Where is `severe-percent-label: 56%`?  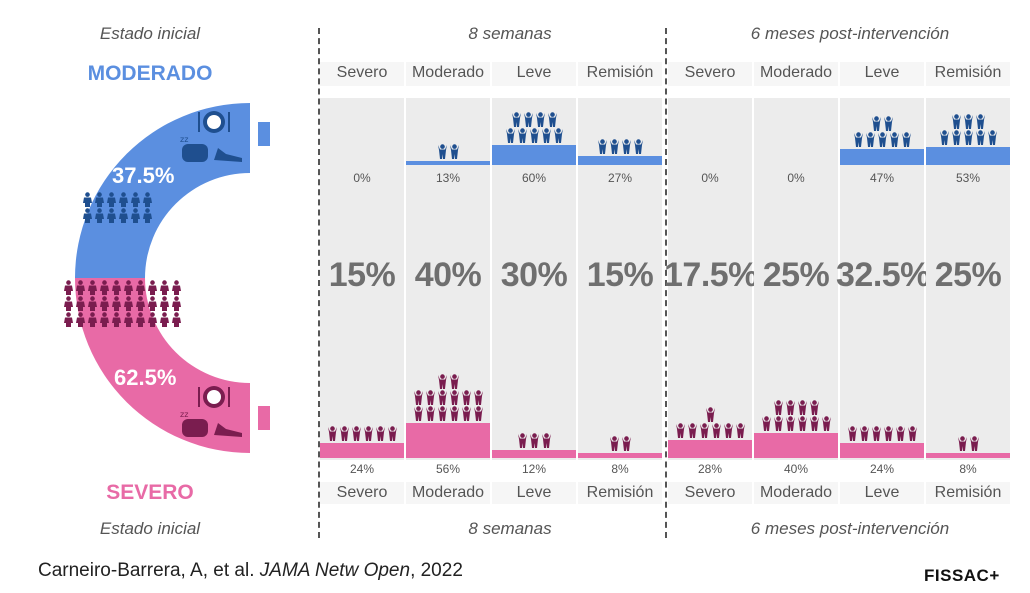
severe-percent-label: 56% is located at coordinates (448, 469).